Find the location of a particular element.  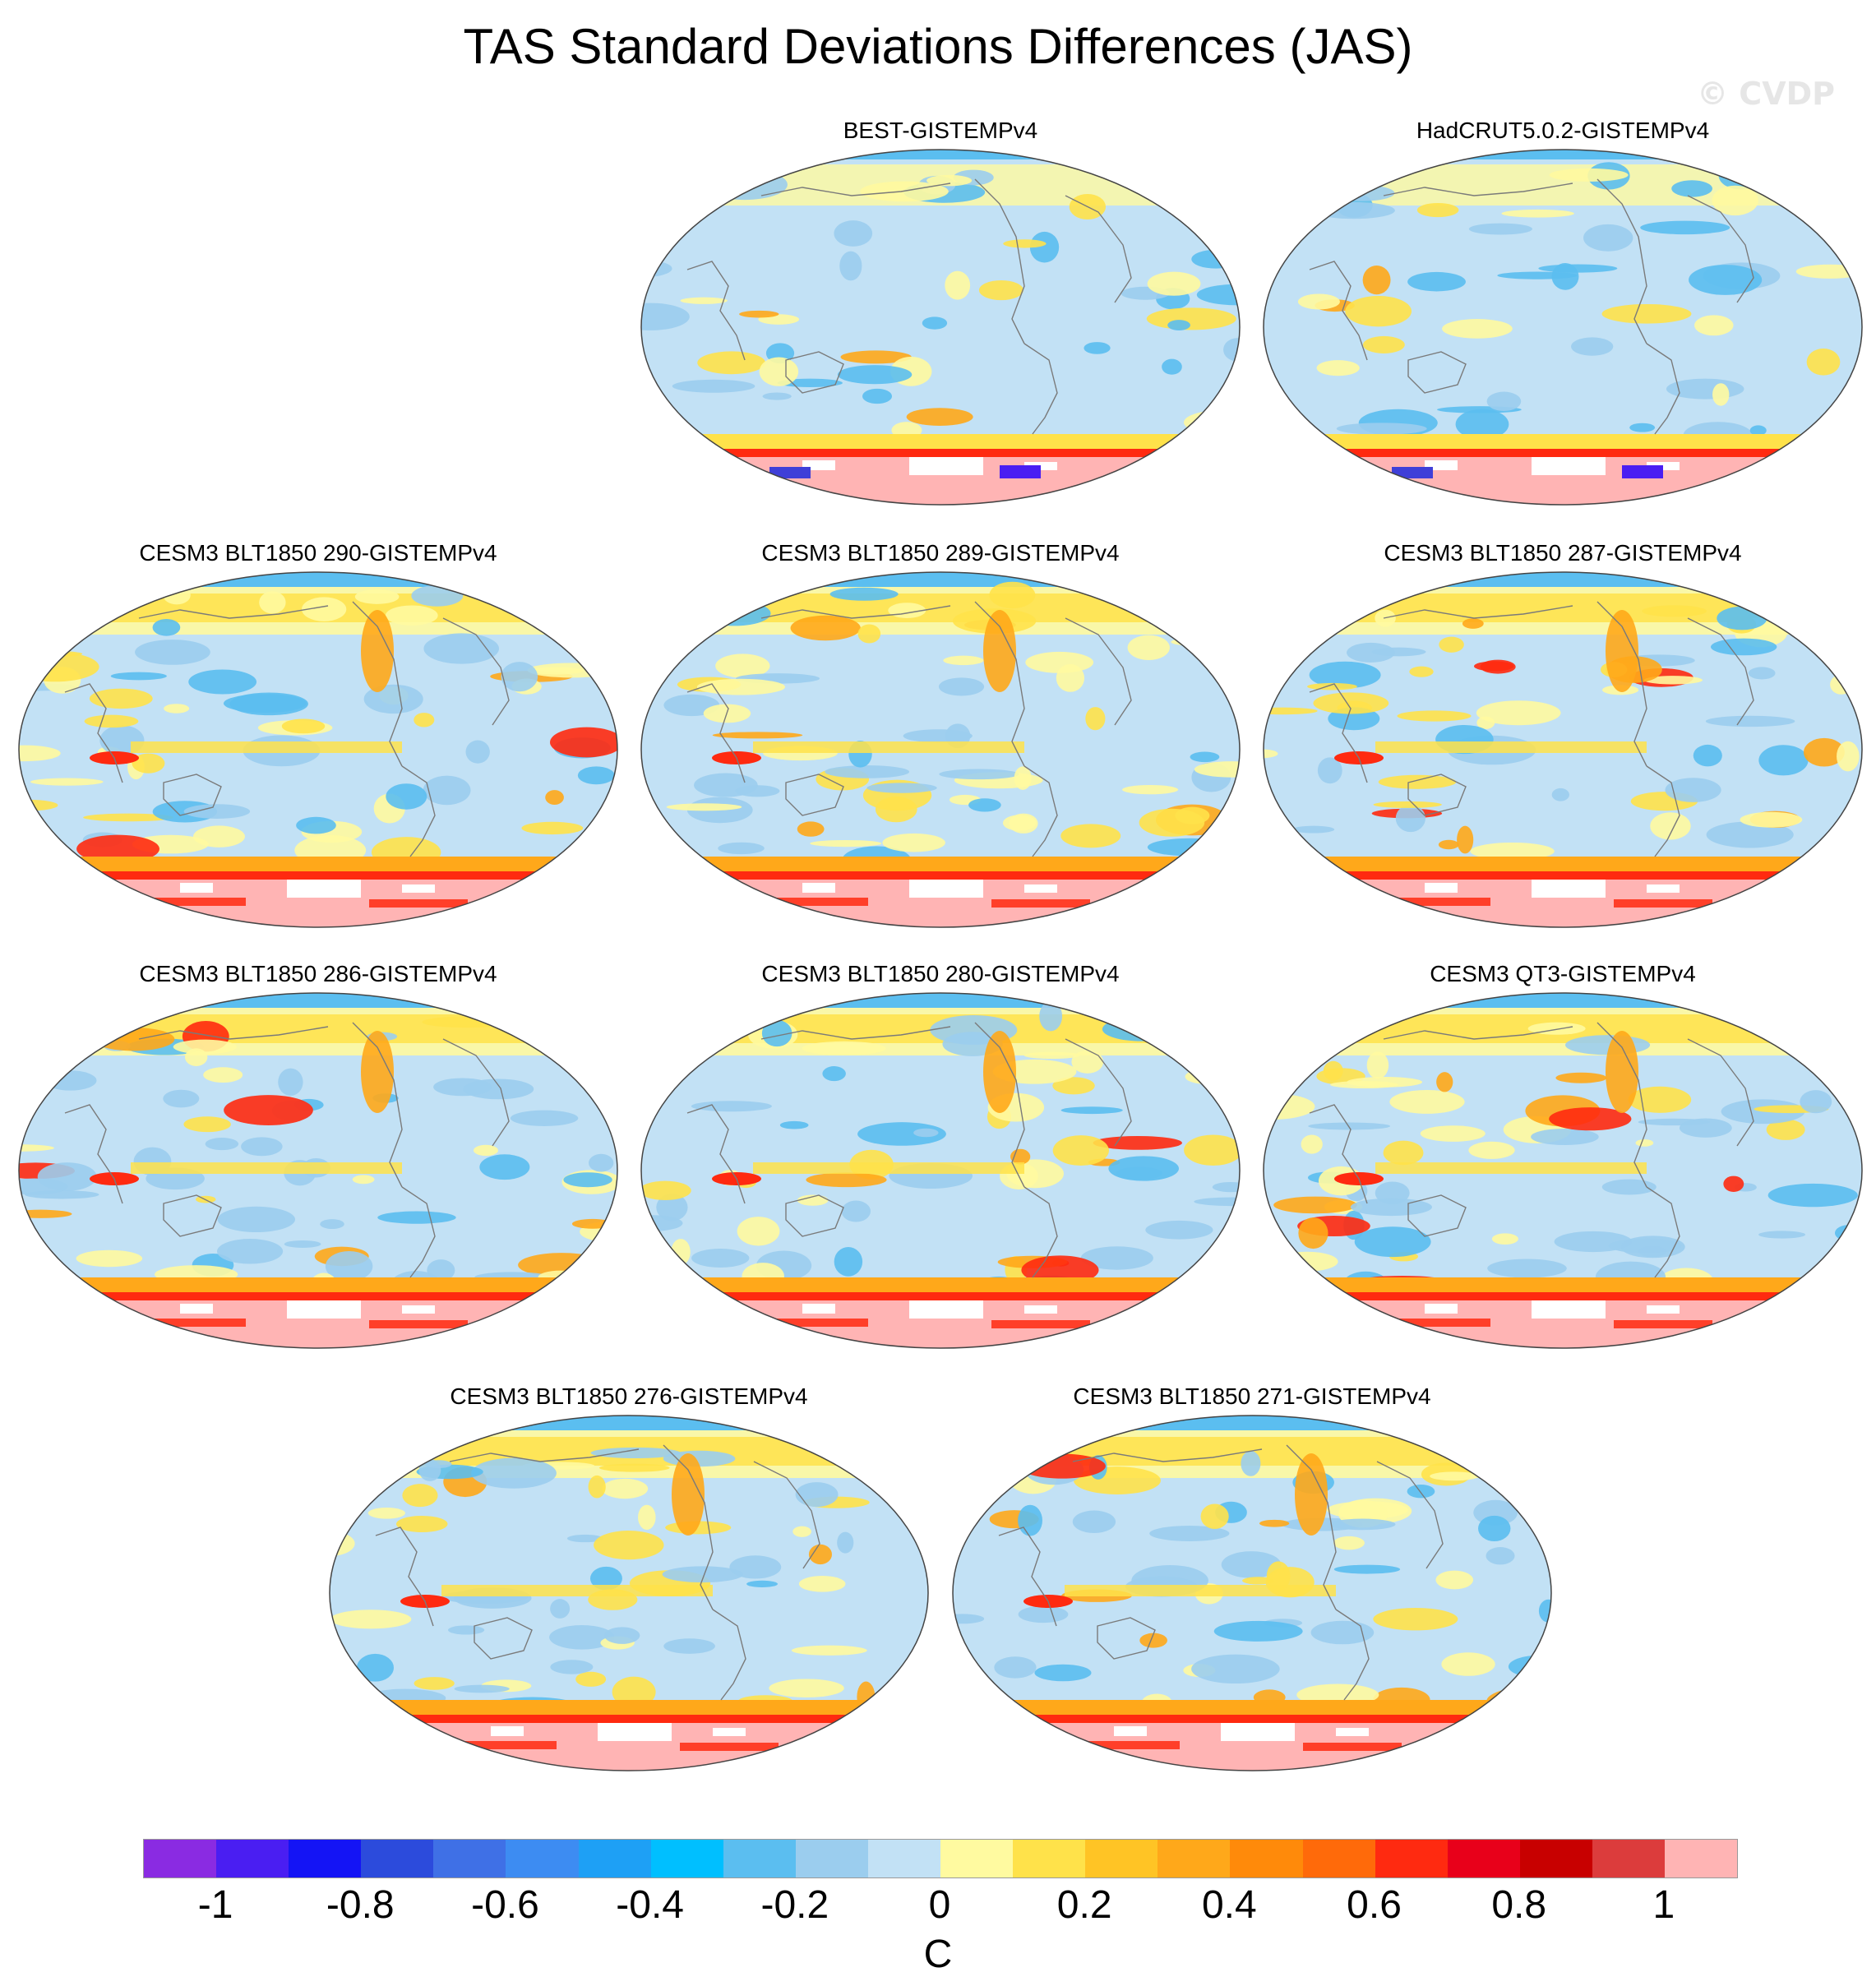

map-panel: CESM3 BLT1850 271-GISTEMPv4 is located at coordinates (1252, 1592).